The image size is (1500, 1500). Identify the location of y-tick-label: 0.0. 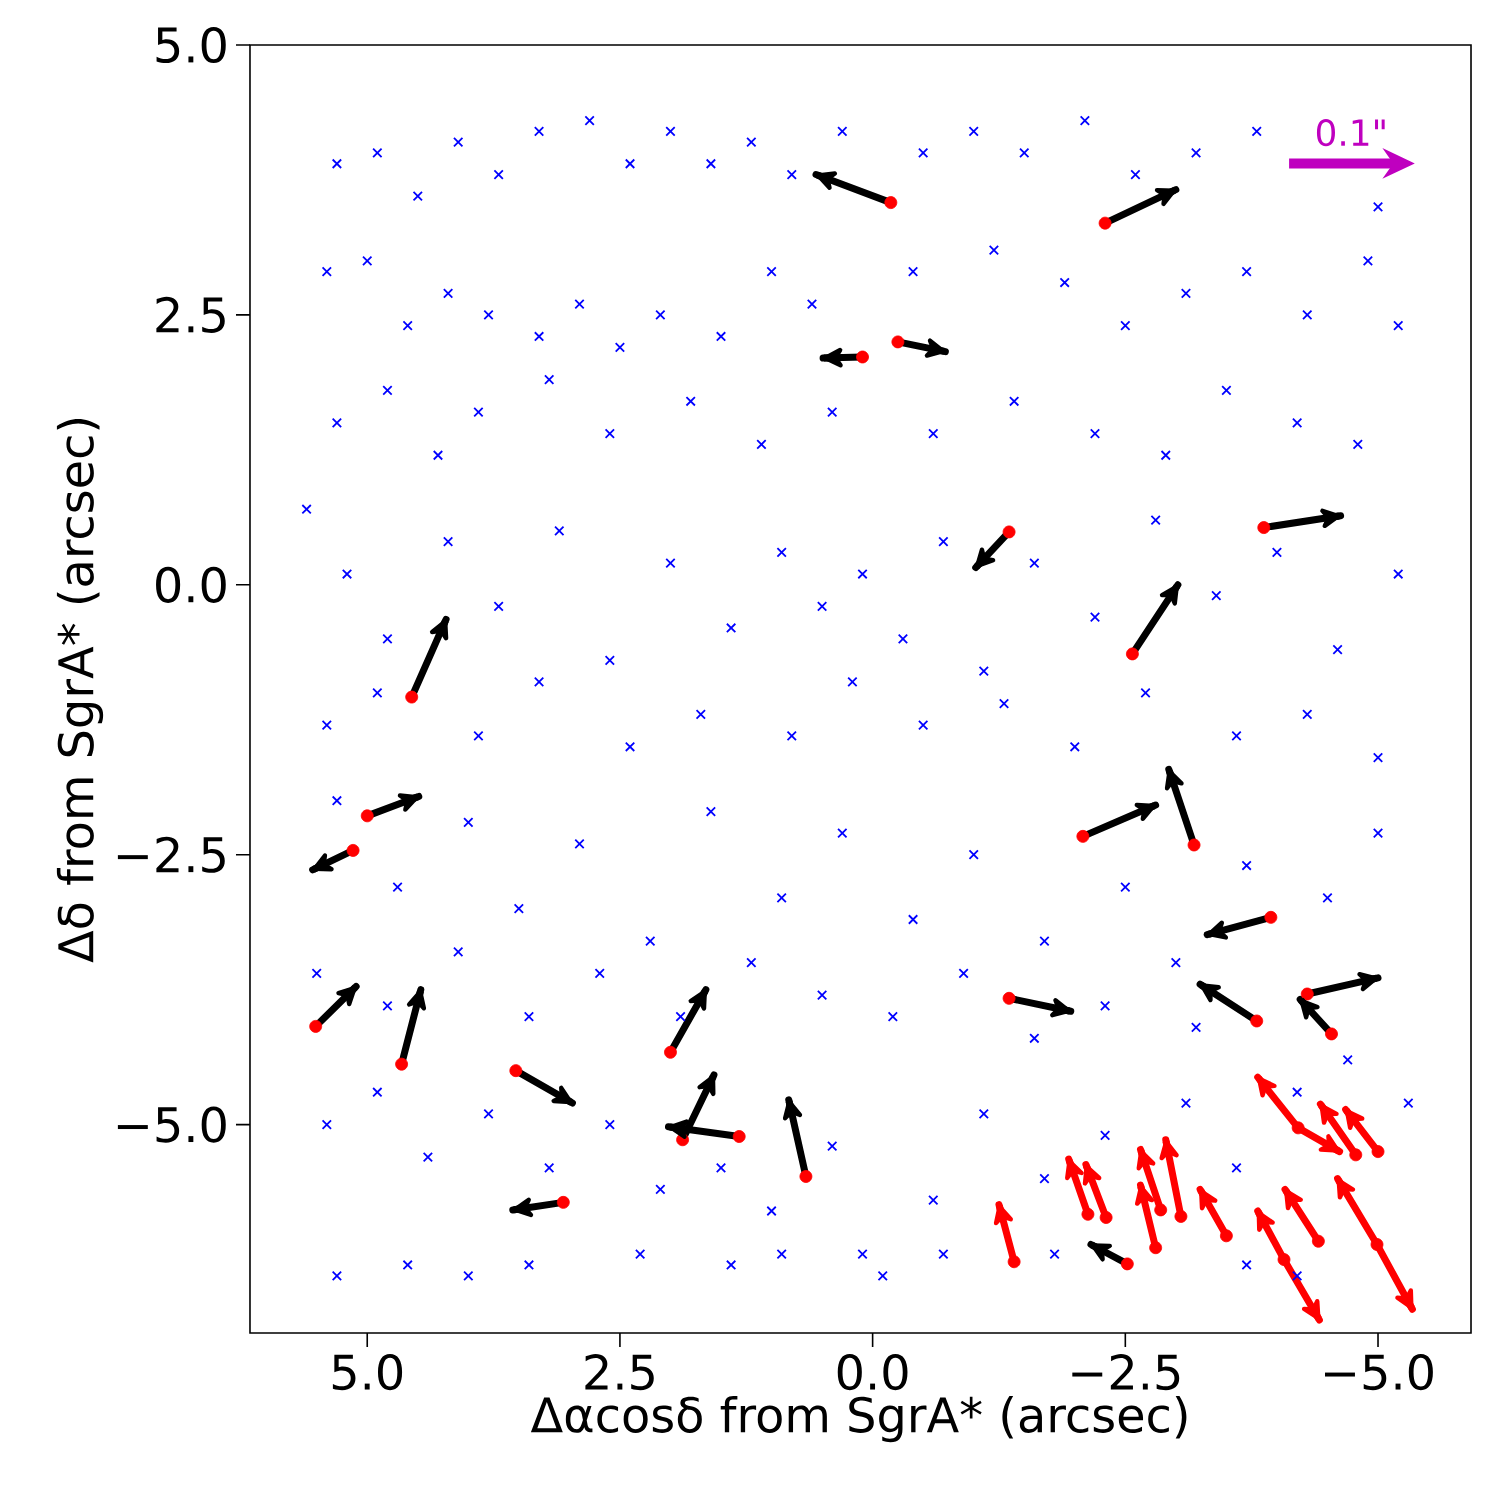
(191, 584).